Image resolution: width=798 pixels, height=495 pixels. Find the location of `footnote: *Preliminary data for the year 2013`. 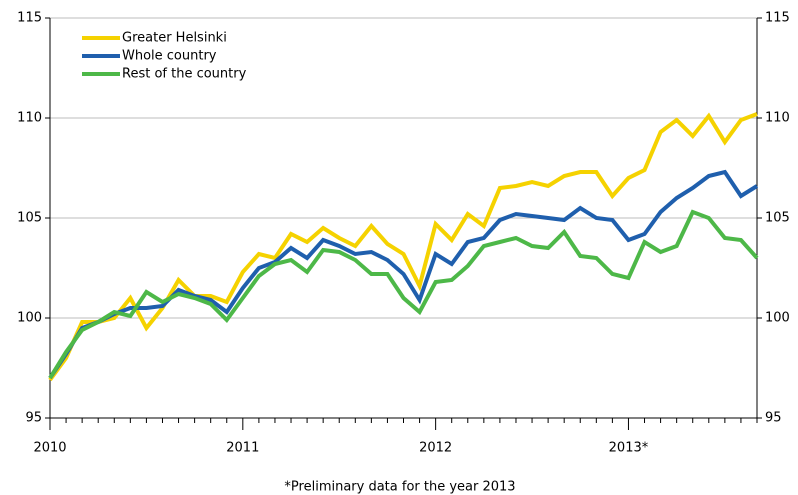

footnote: *Preliminary data for the year 2013 is located at coordinates (399, 487).